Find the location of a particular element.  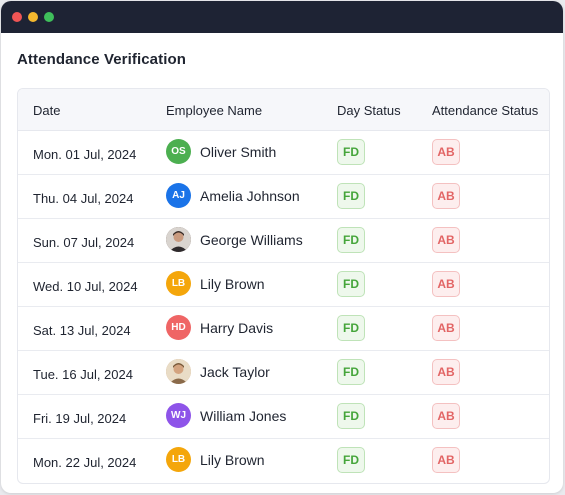

row-date: Sat. 13 Jul, 2024 is located at coordinates (82, 330).